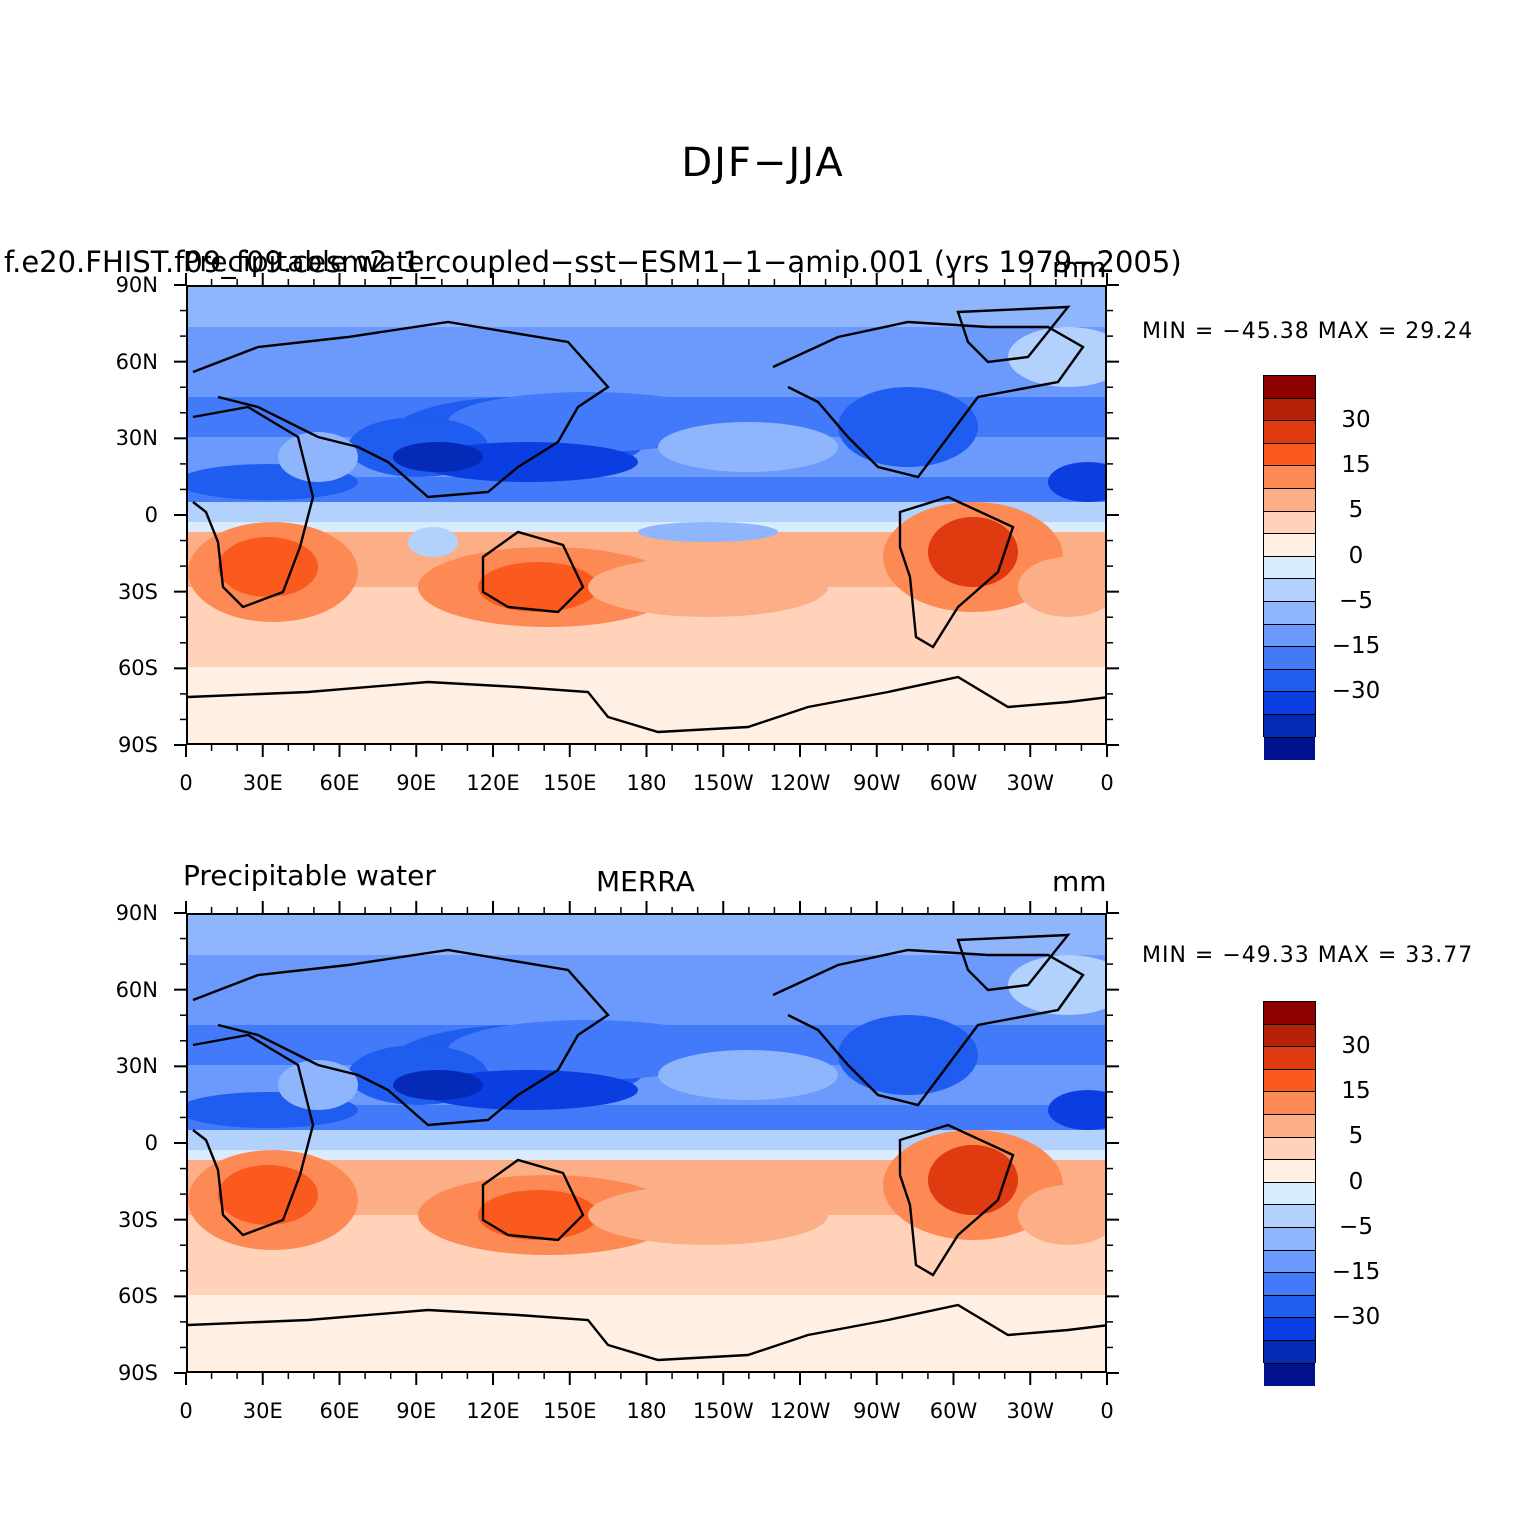 The height and width of the screenshot is (1538, 1526). Describe the element at coordinates (763, 163) in the screenshot. I see `figure-title: DJF−JJA` at that location.